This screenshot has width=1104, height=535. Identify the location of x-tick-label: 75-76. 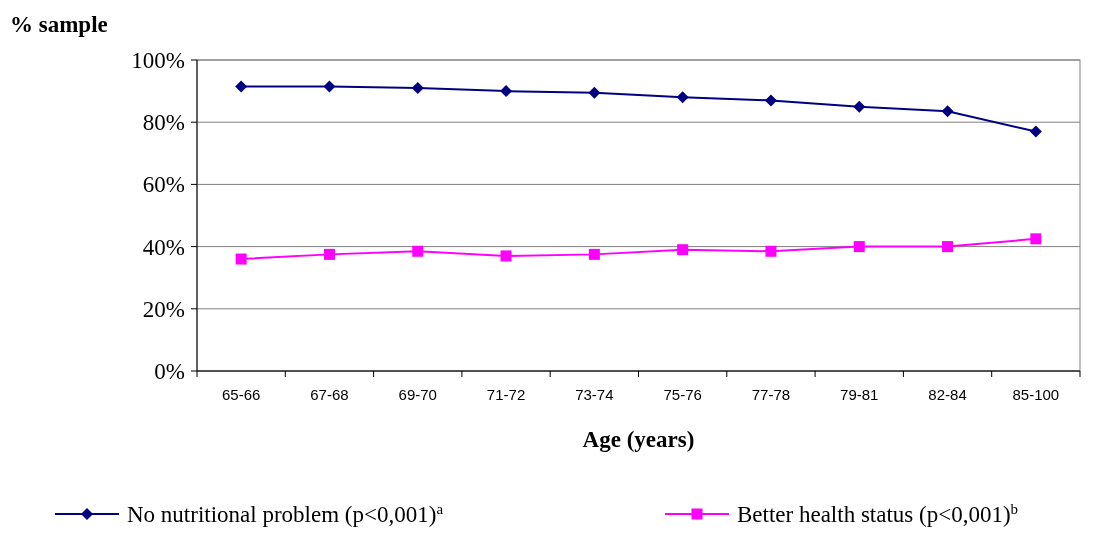
(682, 394).